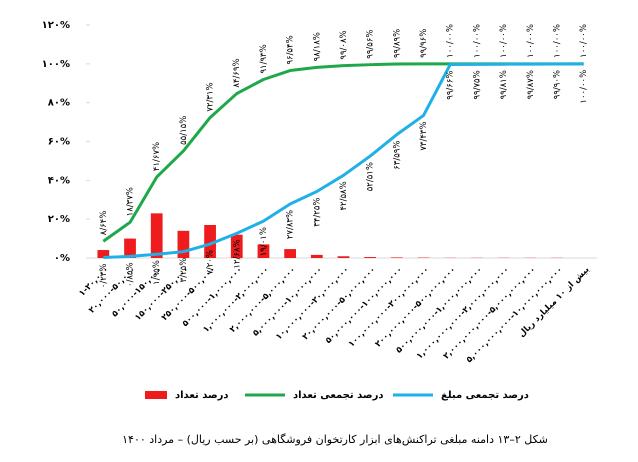  Describe the element at coordinates (424, 135) in the screenshot. I see `value-label: ۷۳/۴۳%` at that location.